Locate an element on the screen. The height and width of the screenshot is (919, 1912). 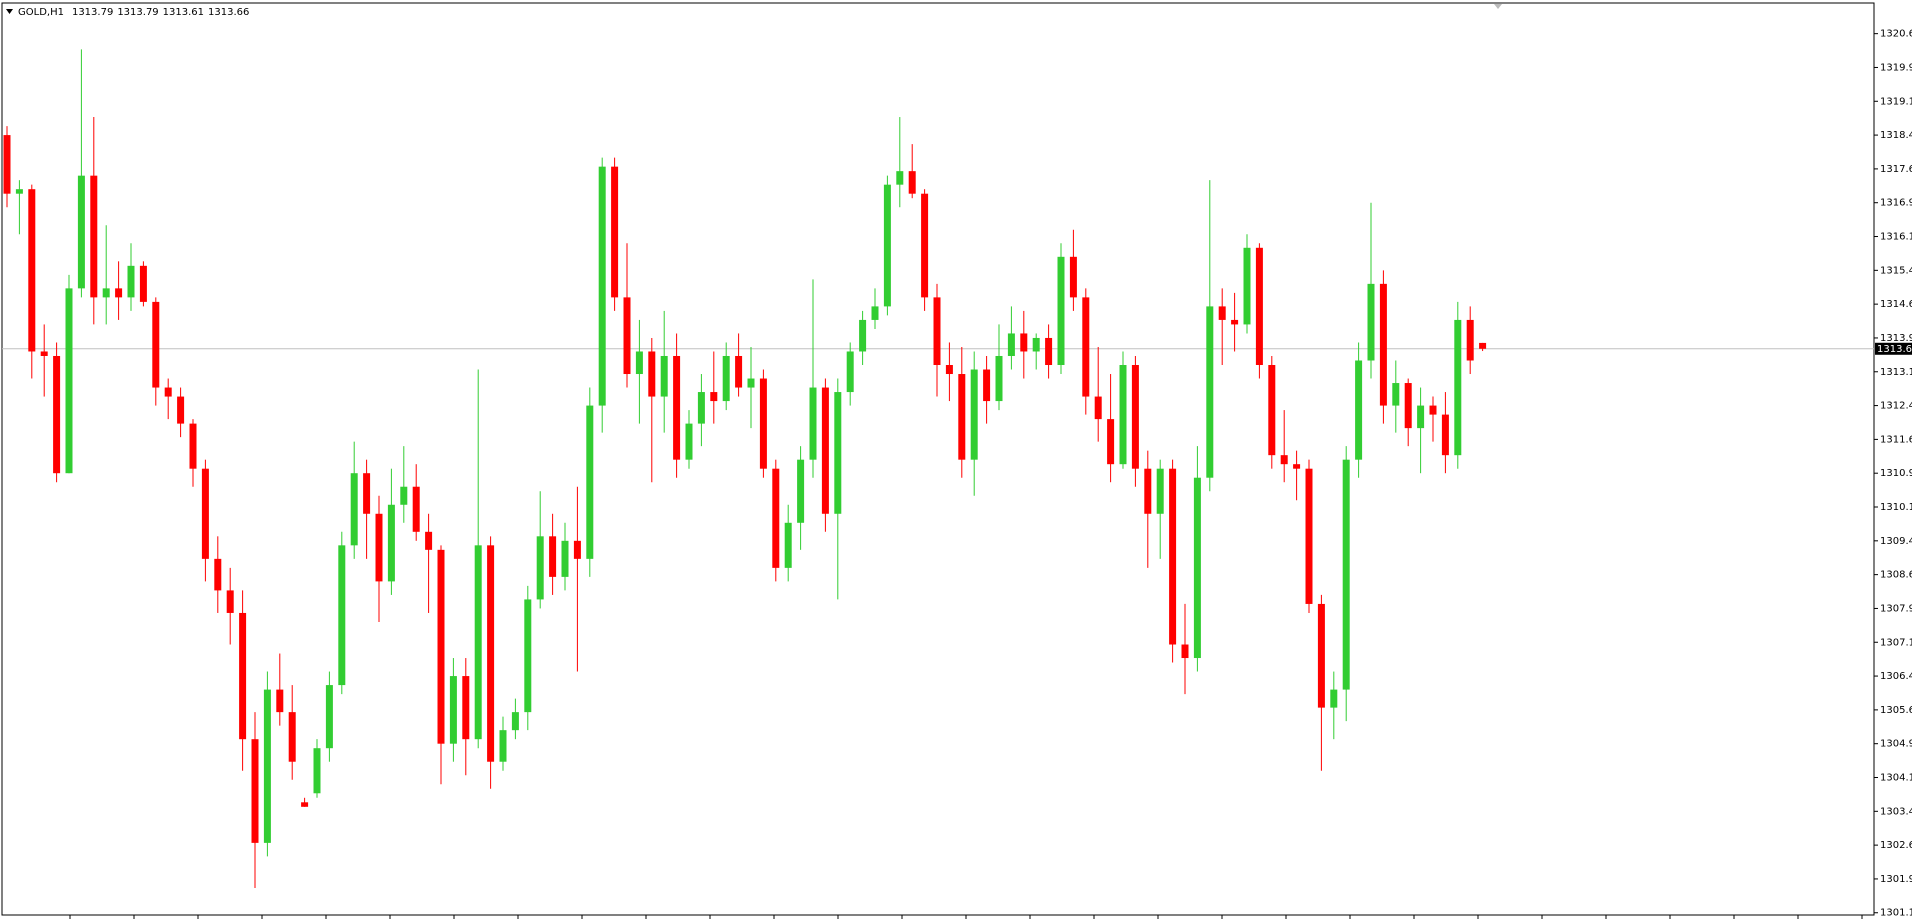
y-tick-label: 1316.90 is located at coordinates (1896, 203).